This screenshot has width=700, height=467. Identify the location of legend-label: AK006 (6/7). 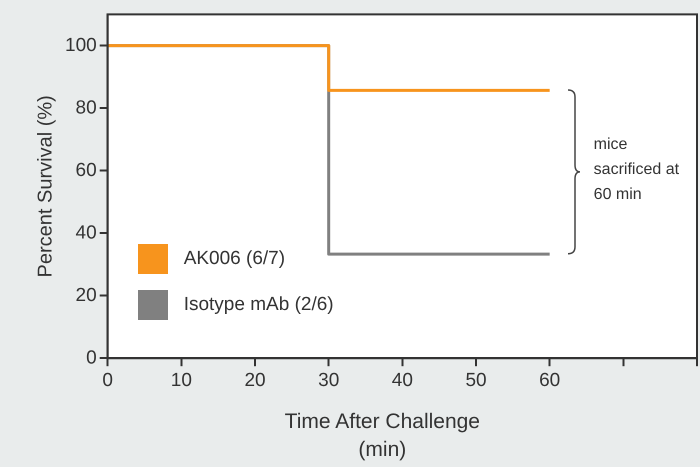
(235, 259).